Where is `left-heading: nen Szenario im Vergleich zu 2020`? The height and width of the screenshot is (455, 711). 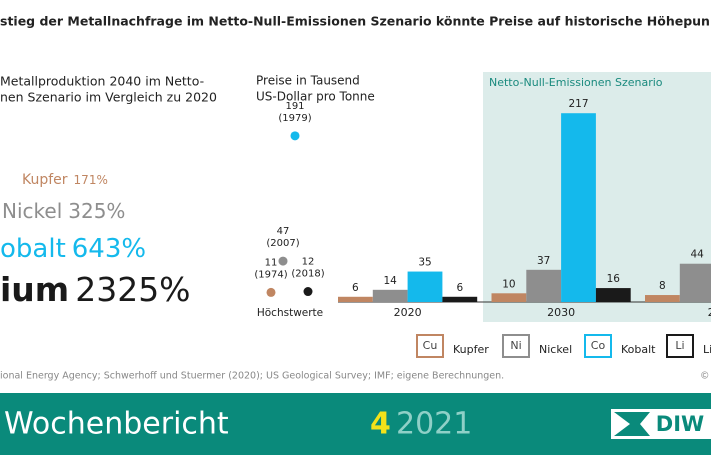
left-heading: nen Szenario im Vergleich zu 2020 is located at coordinates (108, 97).